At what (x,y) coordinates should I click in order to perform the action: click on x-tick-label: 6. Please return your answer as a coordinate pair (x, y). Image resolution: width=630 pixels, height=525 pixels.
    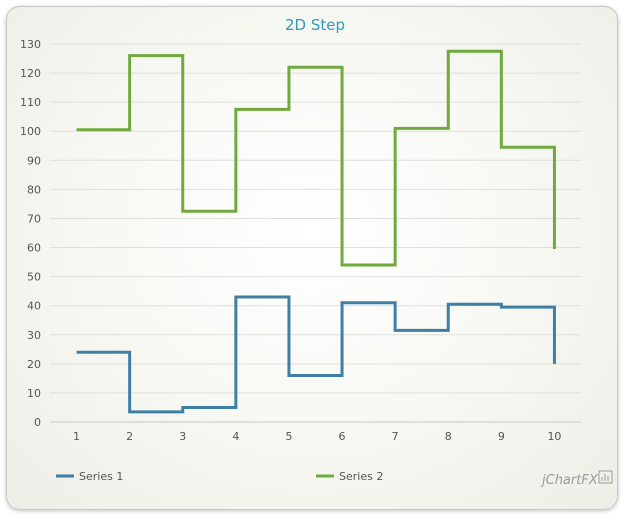
    Looking at the image, I should click on (342, 436).